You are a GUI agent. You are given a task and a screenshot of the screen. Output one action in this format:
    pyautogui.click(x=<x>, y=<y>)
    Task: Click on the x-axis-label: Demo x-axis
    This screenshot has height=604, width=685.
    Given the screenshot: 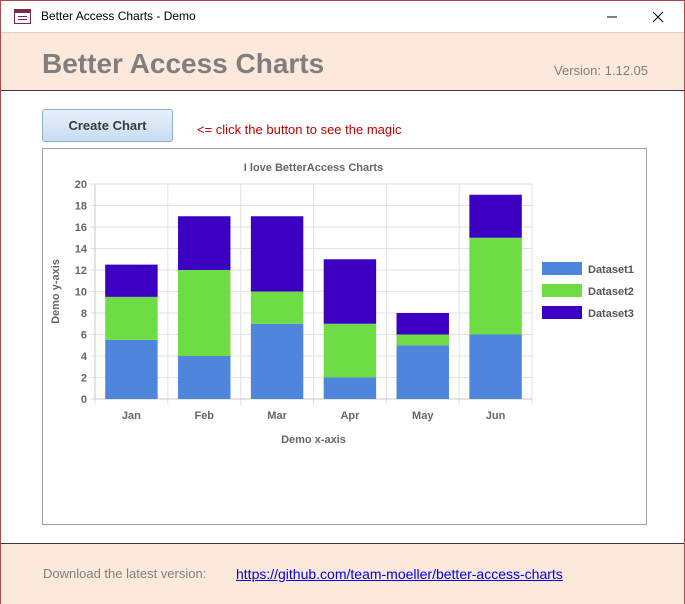 What is the action you would take?
    pyautogui.click(x=313, y=440)
    